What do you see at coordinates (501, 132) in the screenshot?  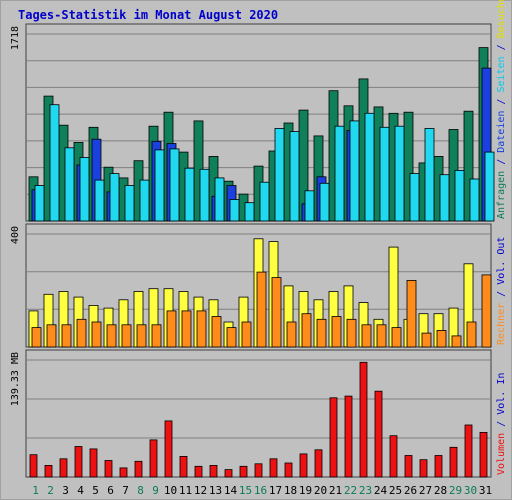 I see `legend-part: Dateien` at bounding box center [501, 132].